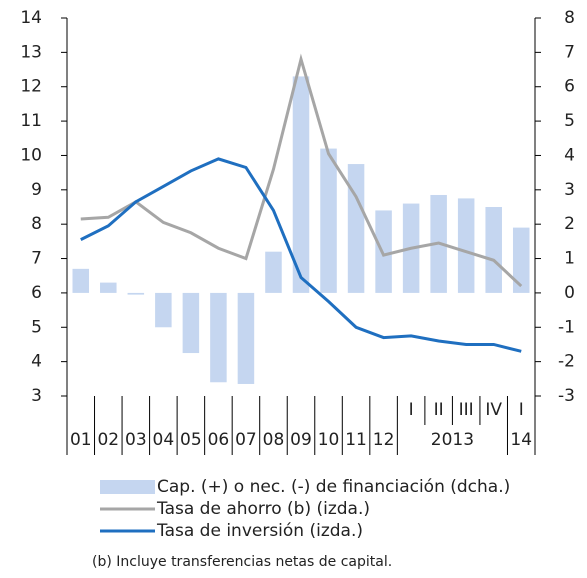  I want to click on x-tick-label: III, so click(466, 410).